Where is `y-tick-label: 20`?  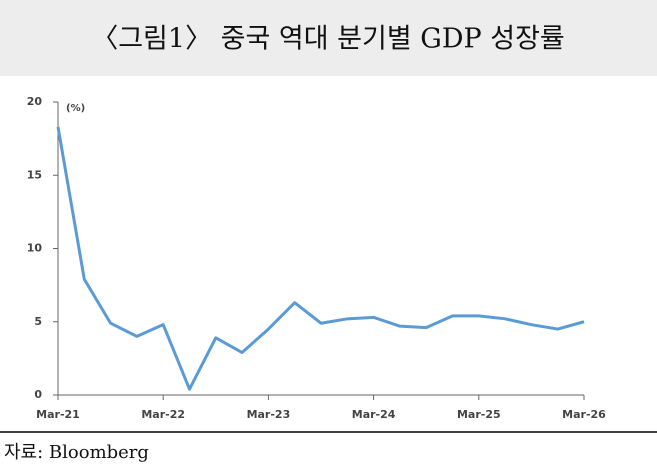 y-tick-label: 20 is located at coordinates (35, 101).